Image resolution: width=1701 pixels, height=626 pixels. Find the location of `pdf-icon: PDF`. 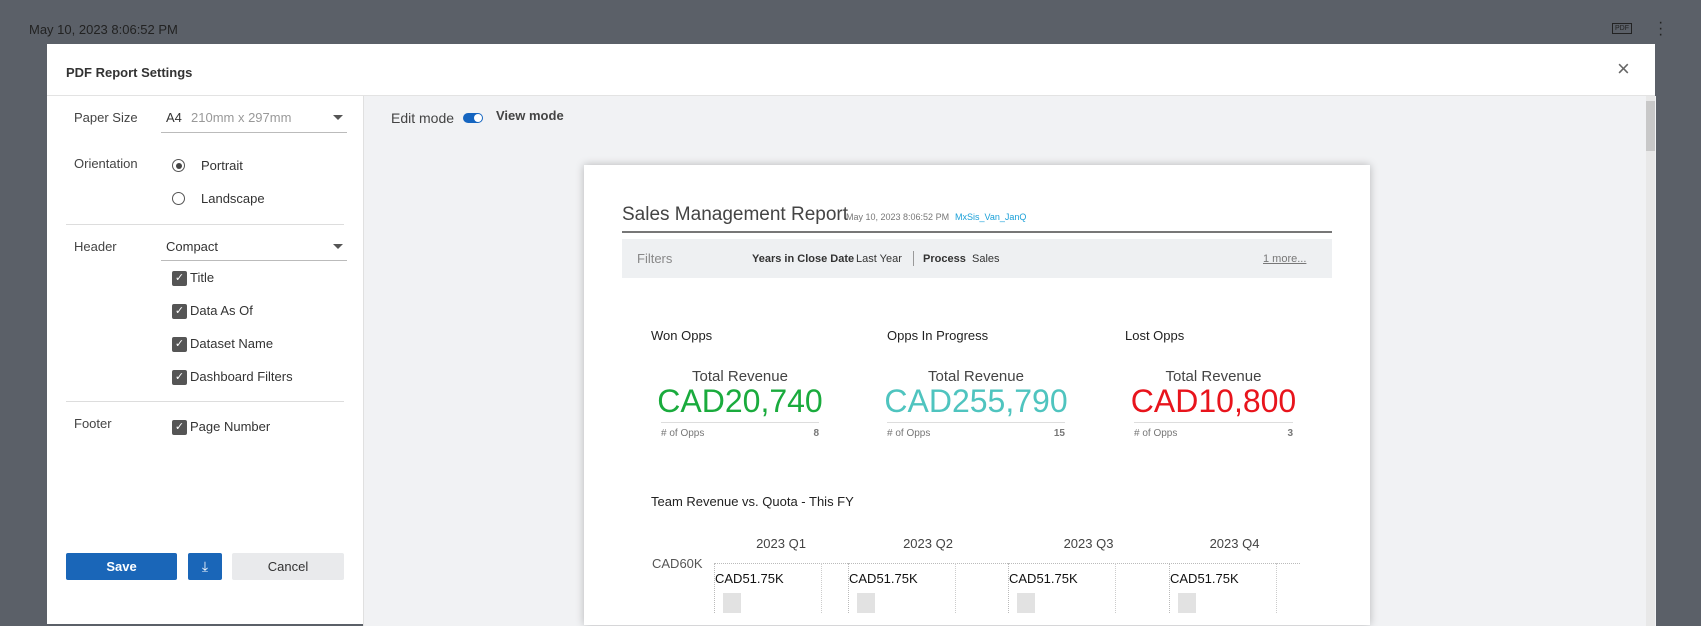

pdf-icon: PDF is located at coordinates (1622, 28).